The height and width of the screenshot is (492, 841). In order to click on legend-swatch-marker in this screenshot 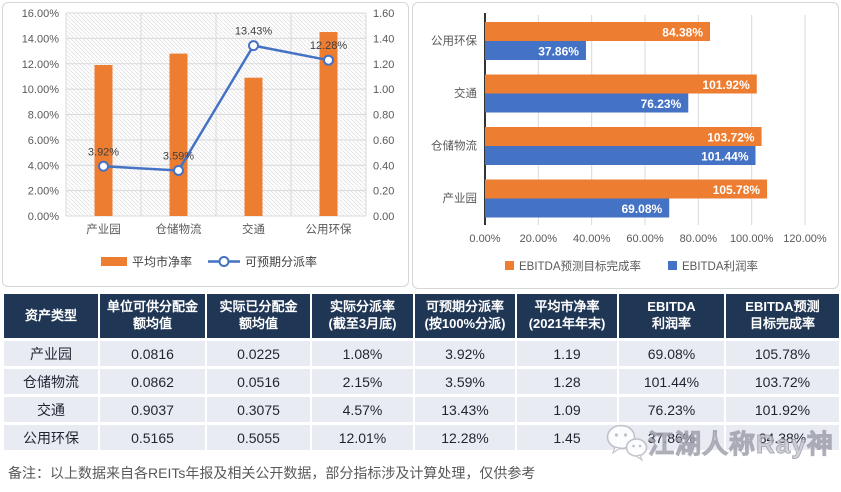, I will do `click(224, 261)`.